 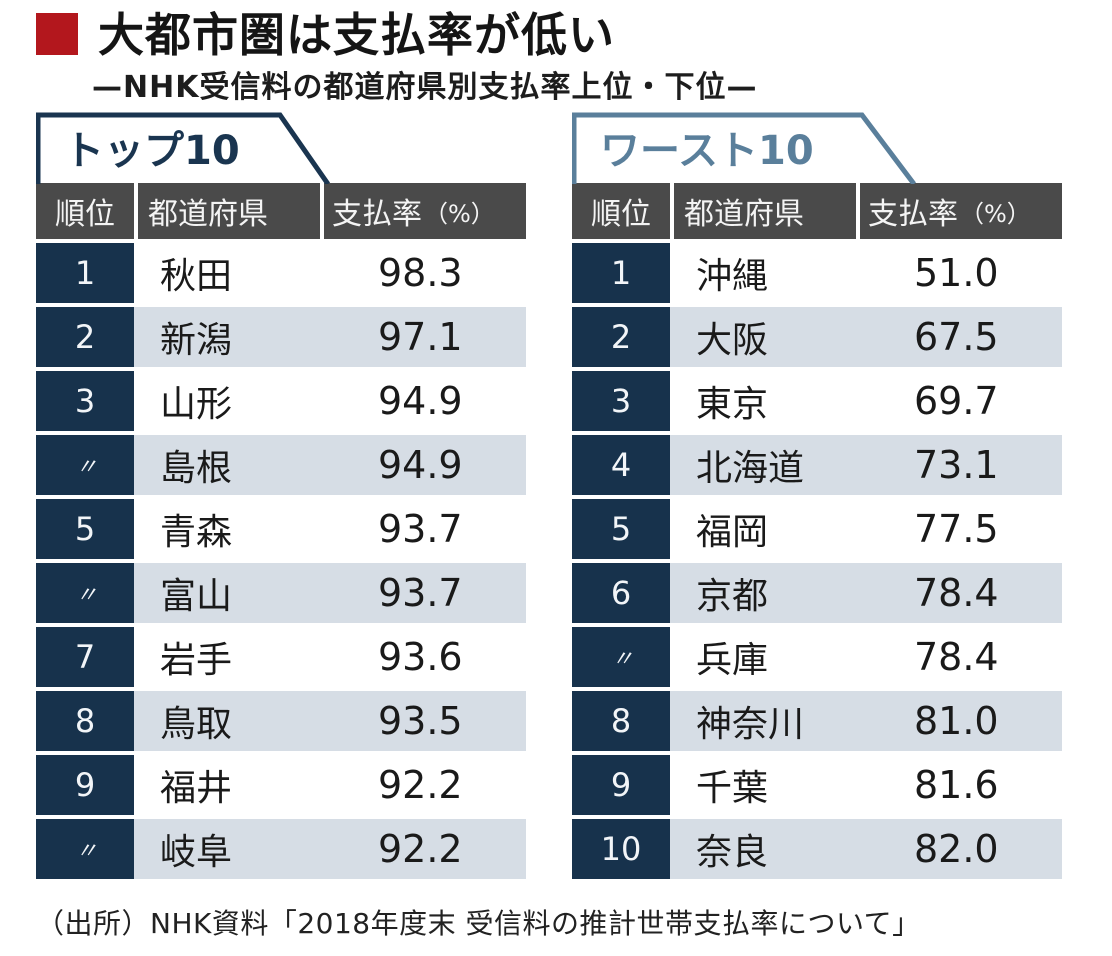 What do you see at coordinates (356, 35) in the screenshot?
I see `page-title: 大都市圏は支払率が低い` at bounding box center [356, 35].